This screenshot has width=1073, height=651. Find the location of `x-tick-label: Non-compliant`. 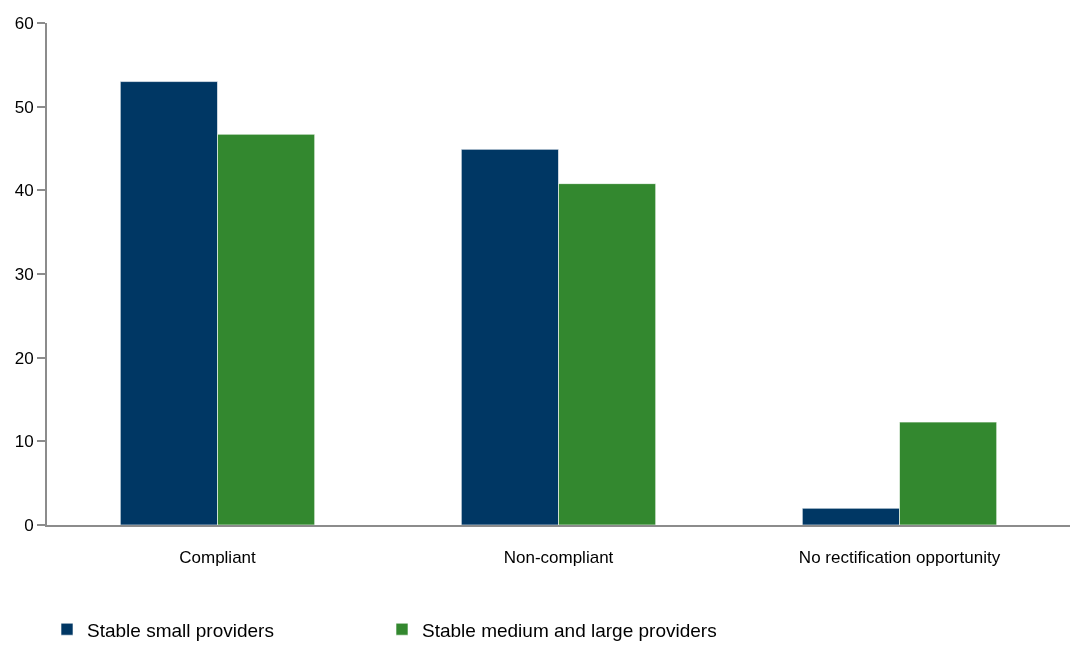

x-tick-label: Non-compliant is located at coordinates (558, 558).